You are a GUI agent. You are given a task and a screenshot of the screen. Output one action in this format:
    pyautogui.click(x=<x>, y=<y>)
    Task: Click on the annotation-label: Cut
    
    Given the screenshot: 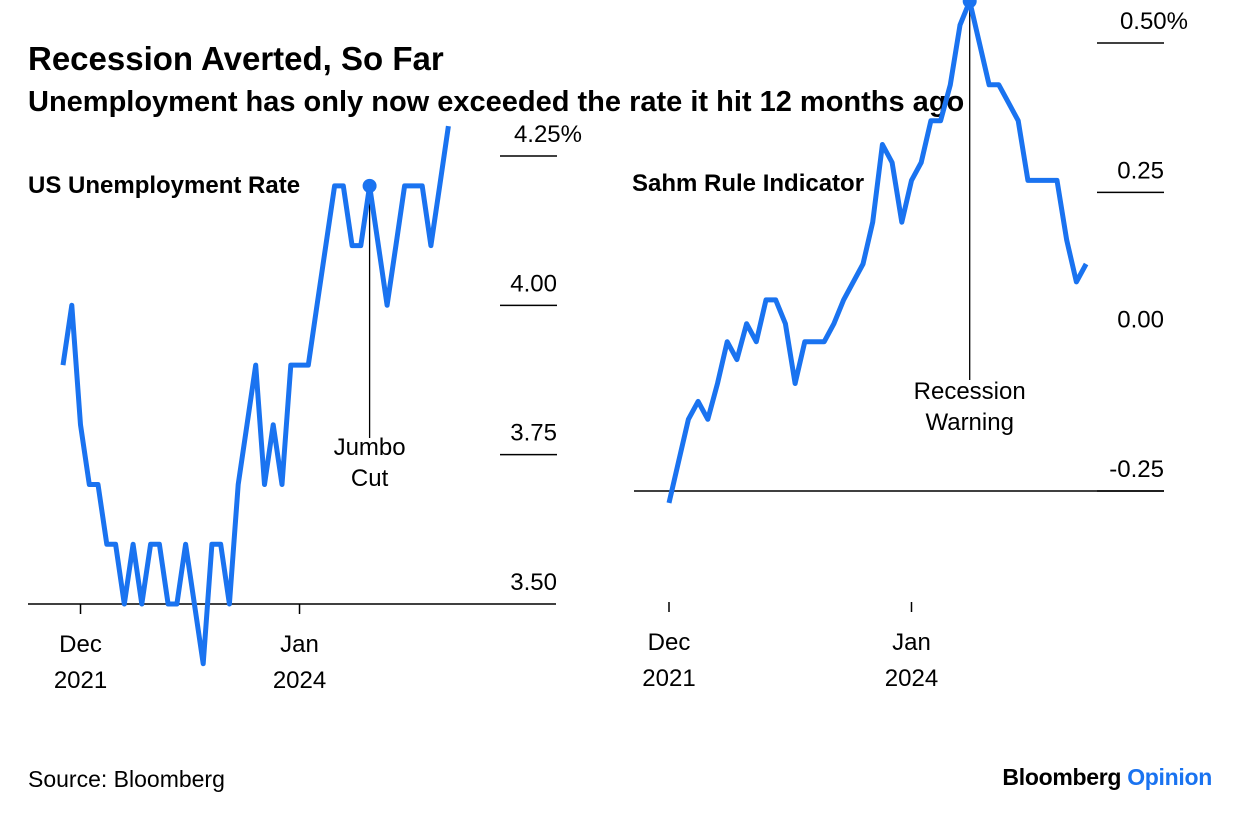 What is the action you would take?
    pyautogui.click(x=370, y=478)
    